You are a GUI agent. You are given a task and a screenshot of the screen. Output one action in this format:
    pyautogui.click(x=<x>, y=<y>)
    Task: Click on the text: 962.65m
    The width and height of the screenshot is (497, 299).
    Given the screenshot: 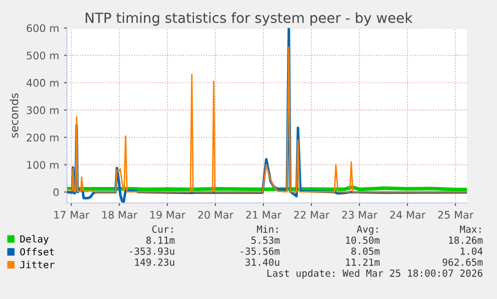 What is the action you would take?
    pyautogui.click(x=462, y=262)
    